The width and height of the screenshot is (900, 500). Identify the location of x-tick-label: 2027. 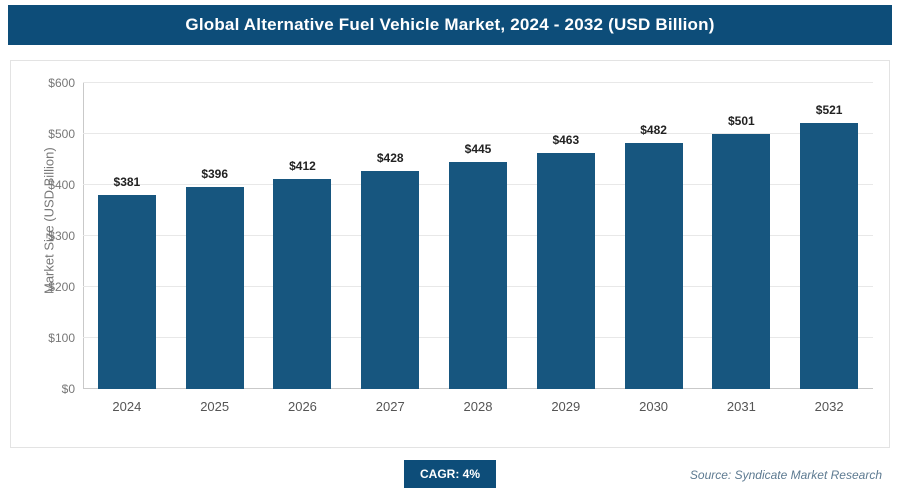
(390, 406).